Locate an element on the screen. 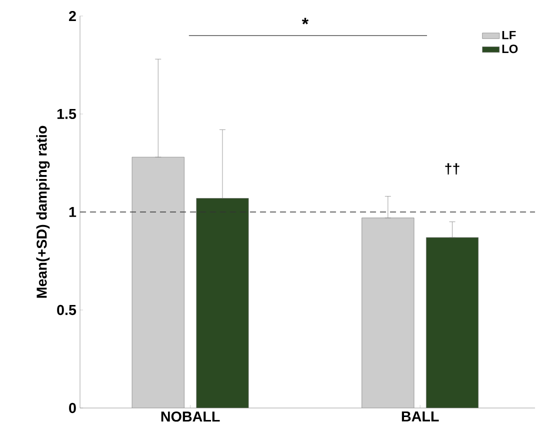  legend-label: LF is located at coordinates (509, 35).